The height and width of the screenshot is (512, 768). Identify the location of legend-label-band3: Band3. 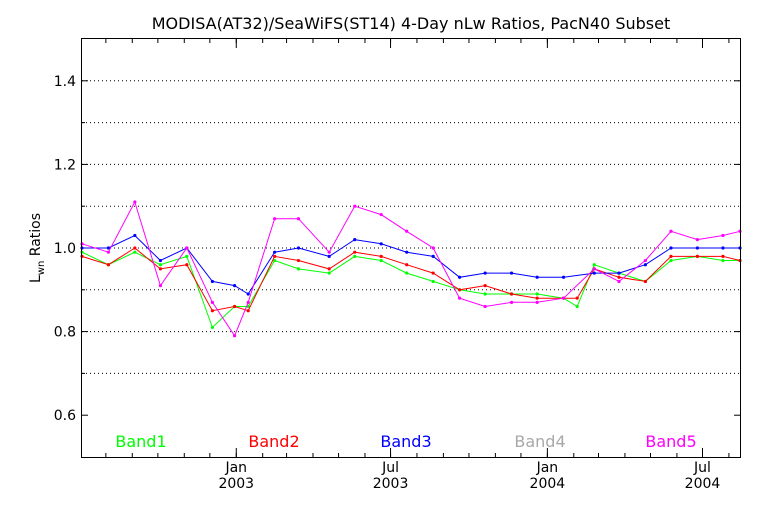
(405, 441).